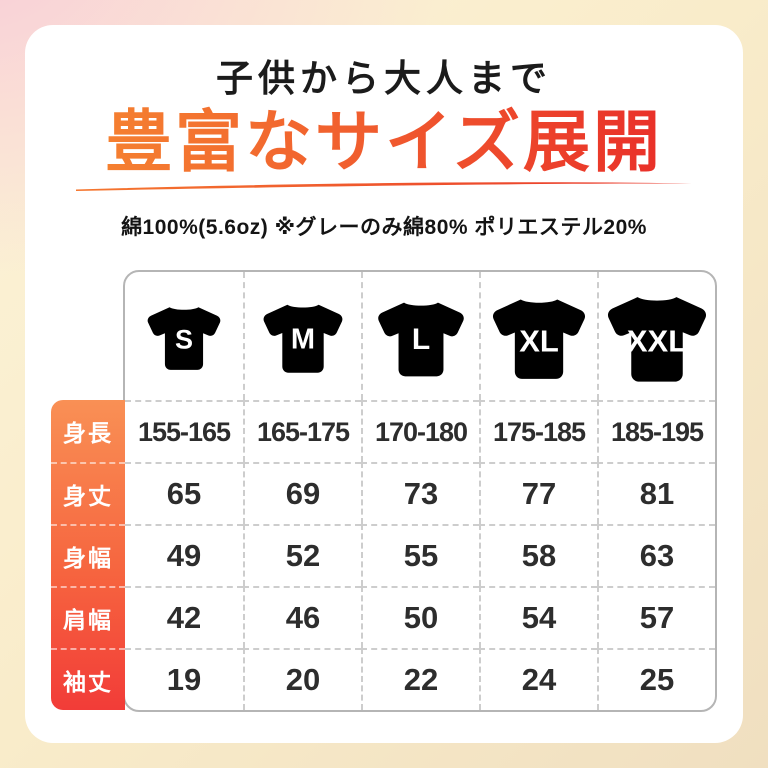 The height and width of the screenshot is (768, 768). I want to click on size-letter: XL, so click(539, 341).